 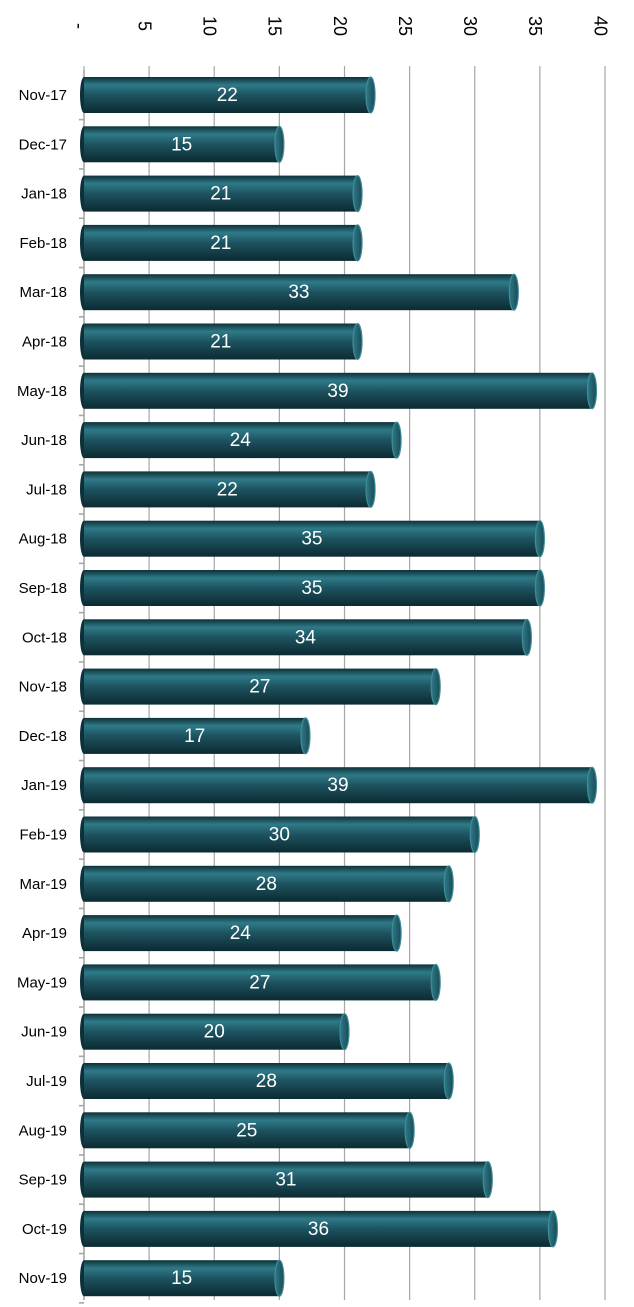 What do you see at coordinates (44, 1032) in the screenshot?
I see `category-label: Jun-19` at bounding box center [44, 1032].